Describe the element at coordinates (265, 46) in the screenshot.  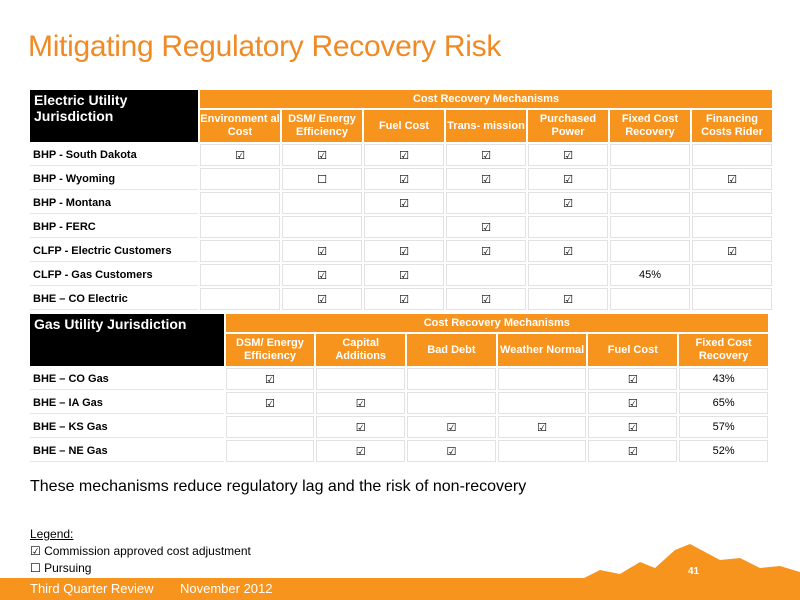
I see `page-title: Mitigating Regulatory Recovery Risk` at that location.